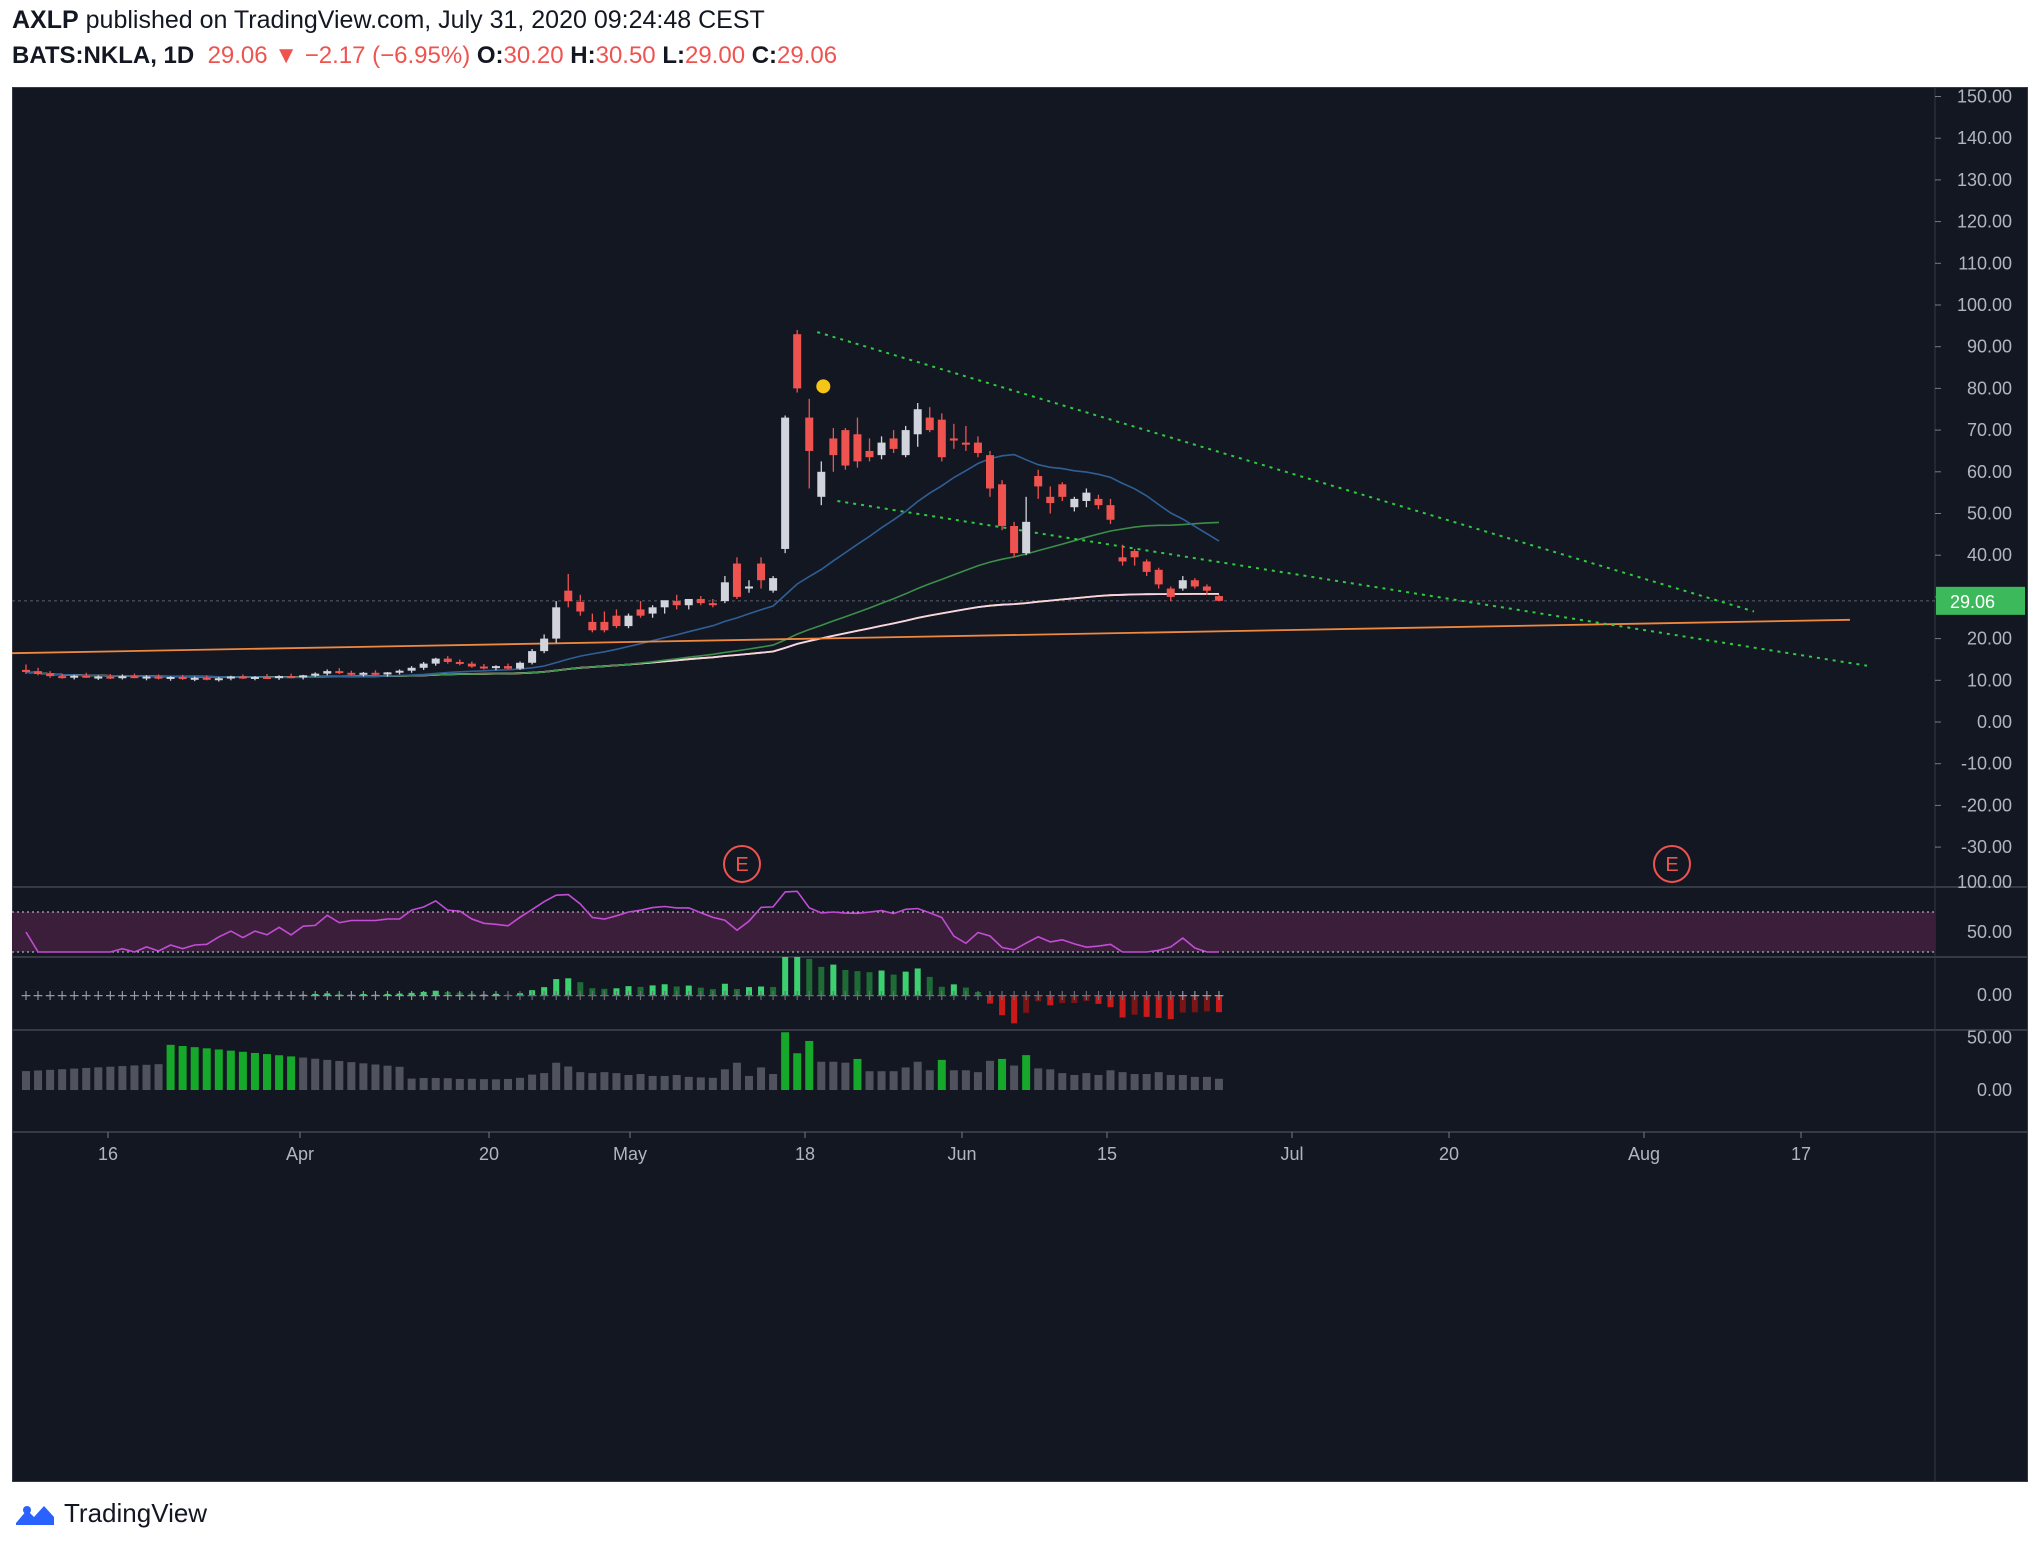  What do you see at coordinates (35, 1515) in the screenshot?
I see `tradingview-logo-icon` at bounding box center [35, 1515].